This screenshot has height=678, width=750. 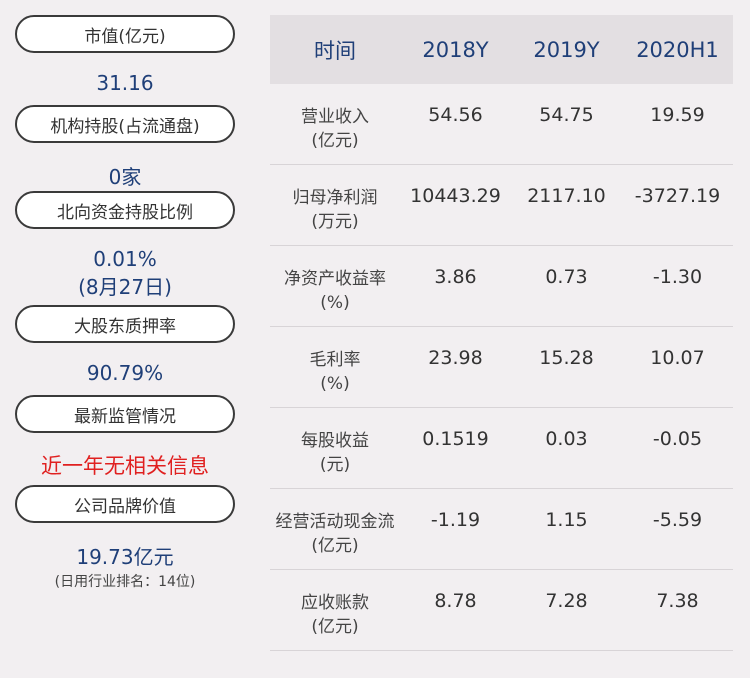 What do you see at coordinates (566, 601) in the screenshot?
I see `table-cell: 7.28` at bounding box center [566, 601].